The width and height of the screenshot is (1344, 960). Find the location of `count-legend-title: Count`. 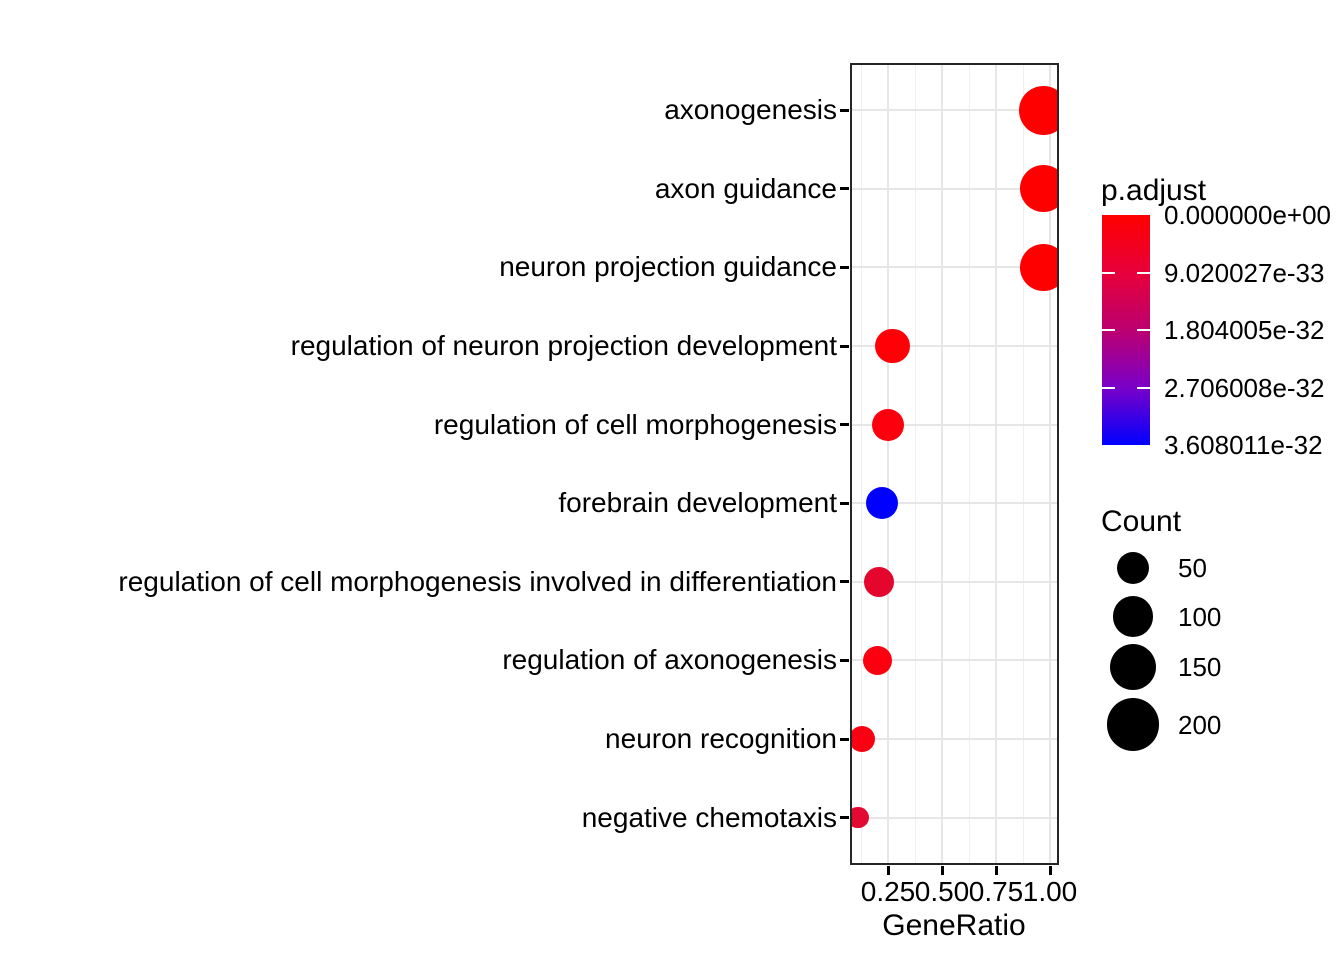

count-legend-title: Count is located at coordinates (1141, 521).